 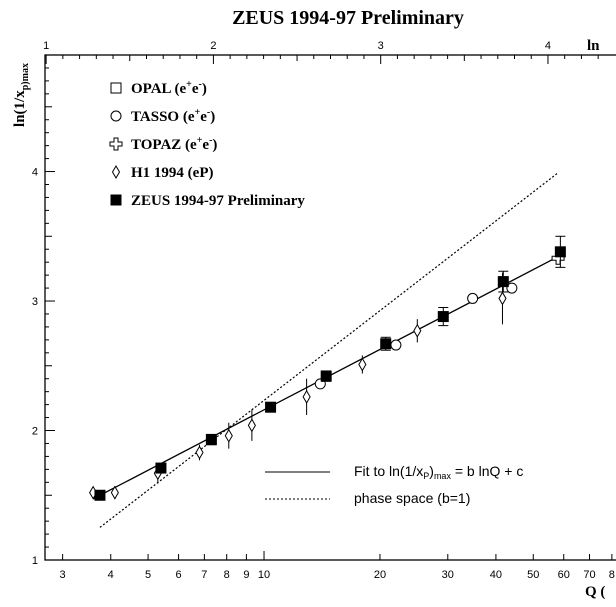 What do you see at coordinates (35, 561) in the screenshot?
I see `y-tick-label: 1` at bounding box center [35, 561].